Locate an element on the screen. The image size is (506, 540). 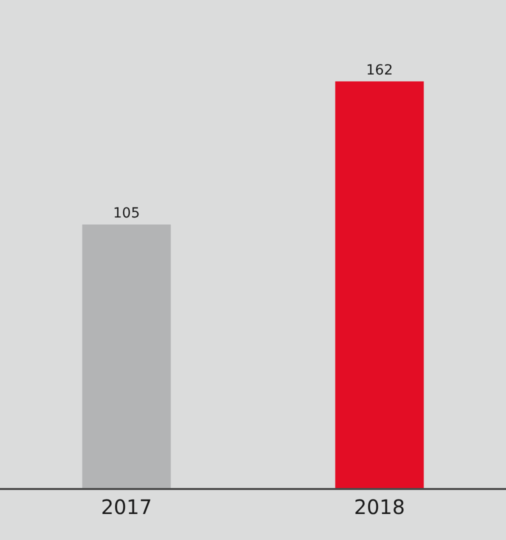
data-label: 105 is located at coordinates (126, 213).